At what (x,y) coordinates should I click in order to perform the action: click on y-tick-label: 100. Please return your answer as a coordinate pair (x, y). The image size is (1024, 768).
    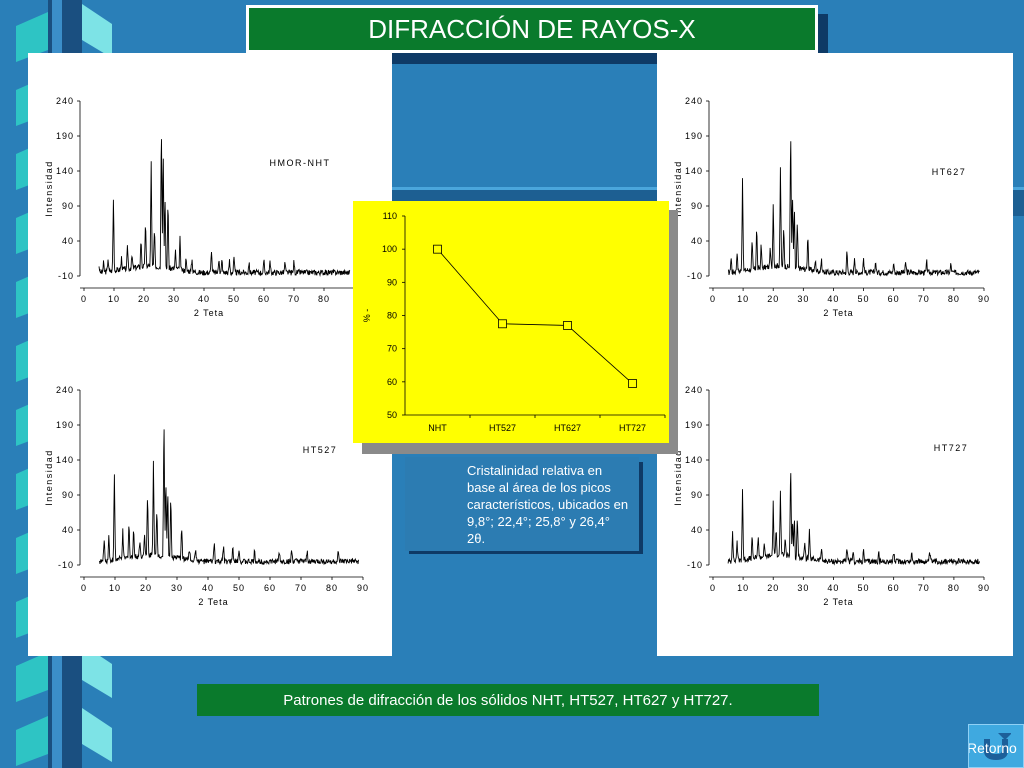
    Looking at the image, I should click on (389, 249).